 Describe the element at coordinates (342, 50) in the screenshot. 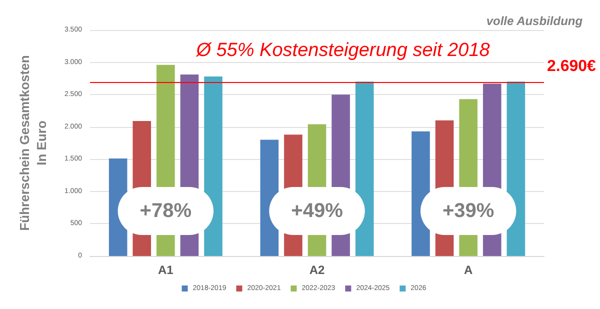

I see `text: Ø 55% Kostensteigerung seit 2018` at that location.